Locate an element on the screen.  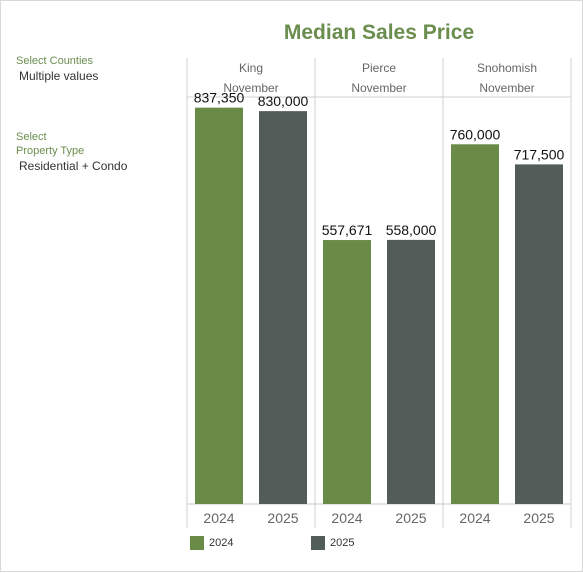
legend-swatch-2024 is located at coordinates (197, 543).